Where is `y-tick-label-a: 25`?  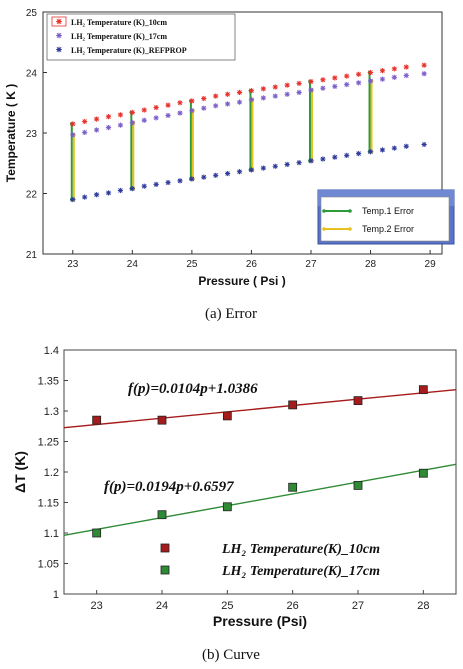 y-tick-label-a: 25 is located at coordinates (32, 13).